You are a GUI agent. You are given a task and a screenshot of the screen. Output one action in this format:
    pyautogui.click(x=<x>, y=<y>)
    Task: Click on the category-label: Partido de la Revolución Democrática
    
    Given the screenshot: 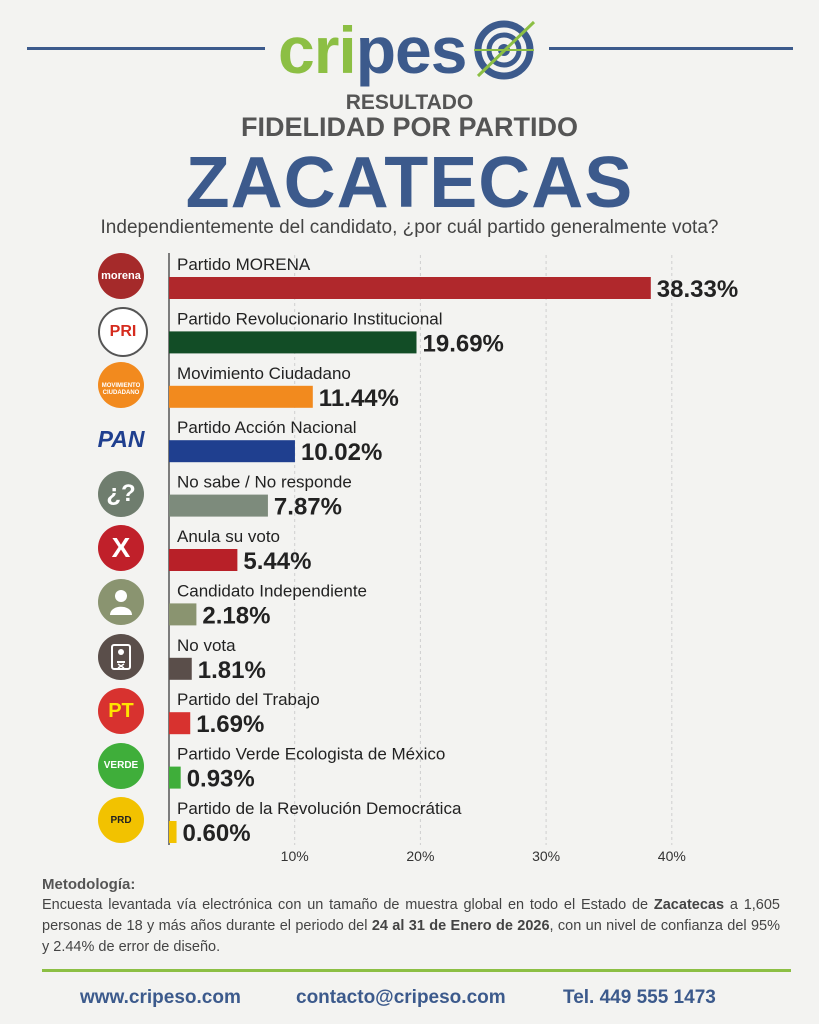 What is the action you would take?
    pyautogui.click(x=319, y=808)
    